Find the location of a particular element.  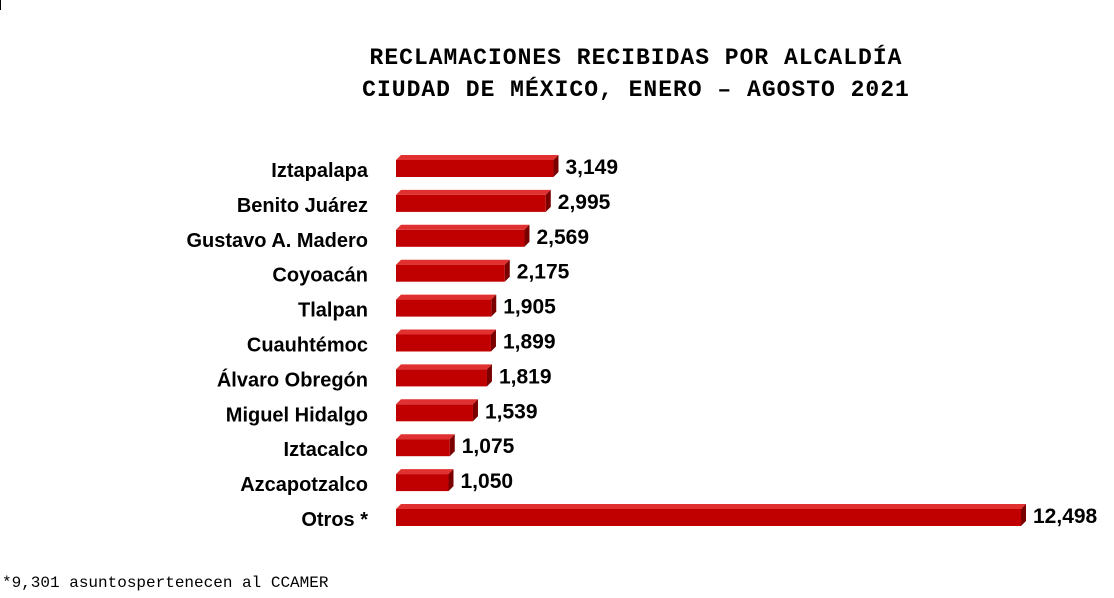

chart-title-line-1: RECLAMACIONES RECIBIDAS POR ALCALDÍA is located at coordinates (636, 57).